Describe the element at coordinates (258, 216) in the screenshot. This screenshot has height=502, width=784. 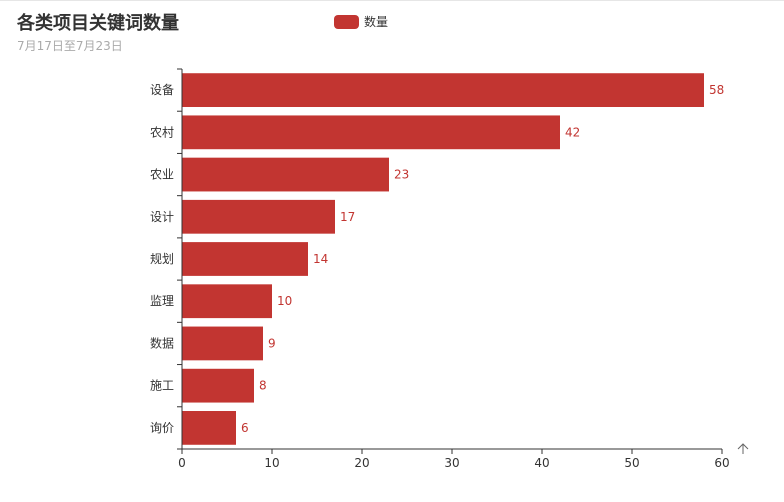
I see `bar-设计` at that location.